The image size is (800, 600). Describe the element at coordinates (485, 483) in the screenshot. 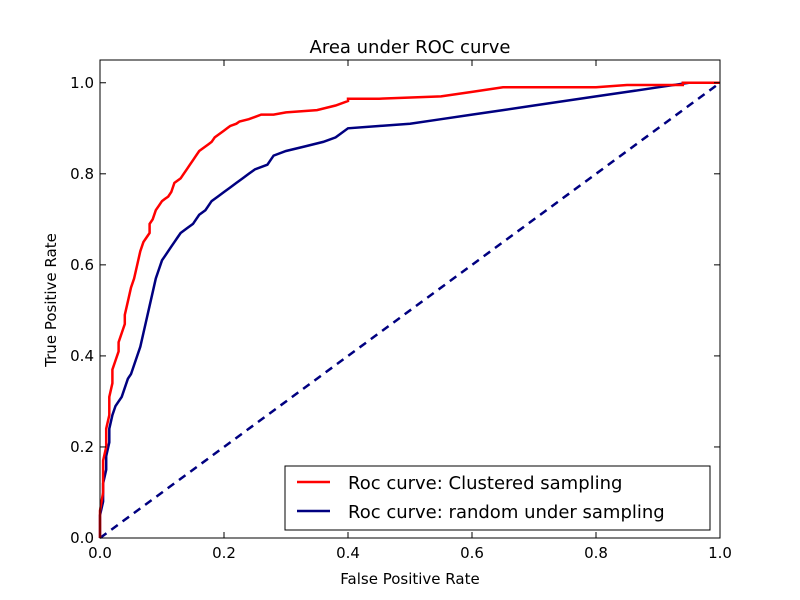

I see `legend-label-clustered: Roc curve: Clustered sampling` at that location.